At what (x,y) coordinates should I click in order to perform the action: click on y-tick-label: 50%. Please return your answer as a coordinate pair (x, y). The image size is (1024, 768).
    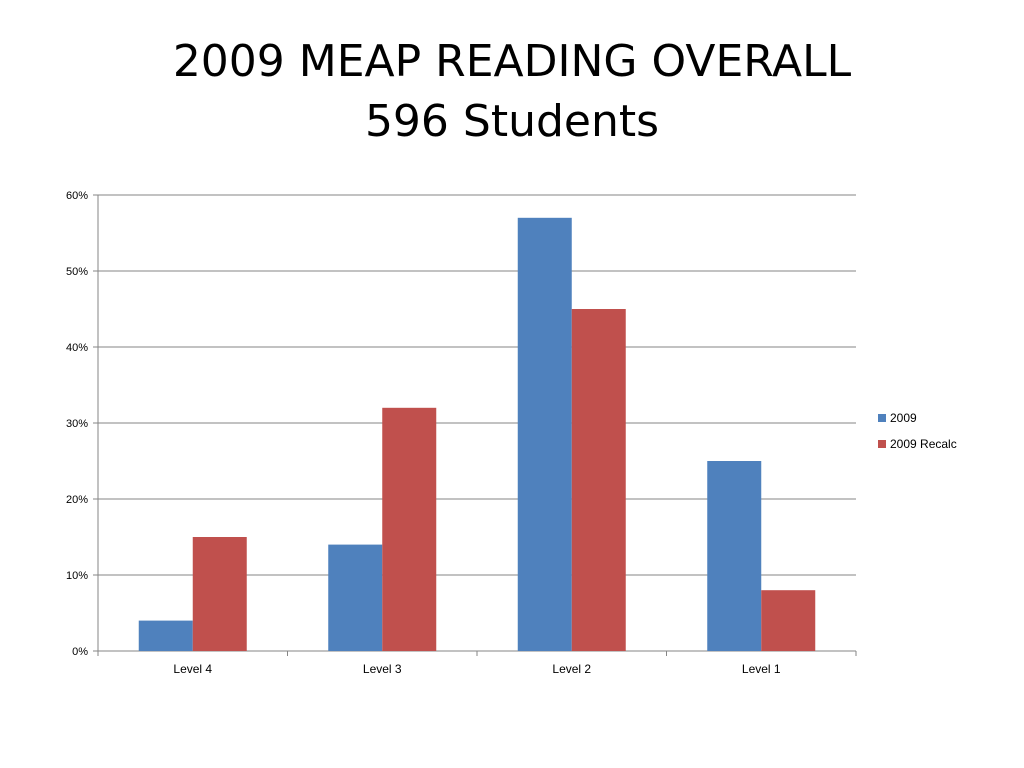
    Looking at the image, I should click on (77, 272).